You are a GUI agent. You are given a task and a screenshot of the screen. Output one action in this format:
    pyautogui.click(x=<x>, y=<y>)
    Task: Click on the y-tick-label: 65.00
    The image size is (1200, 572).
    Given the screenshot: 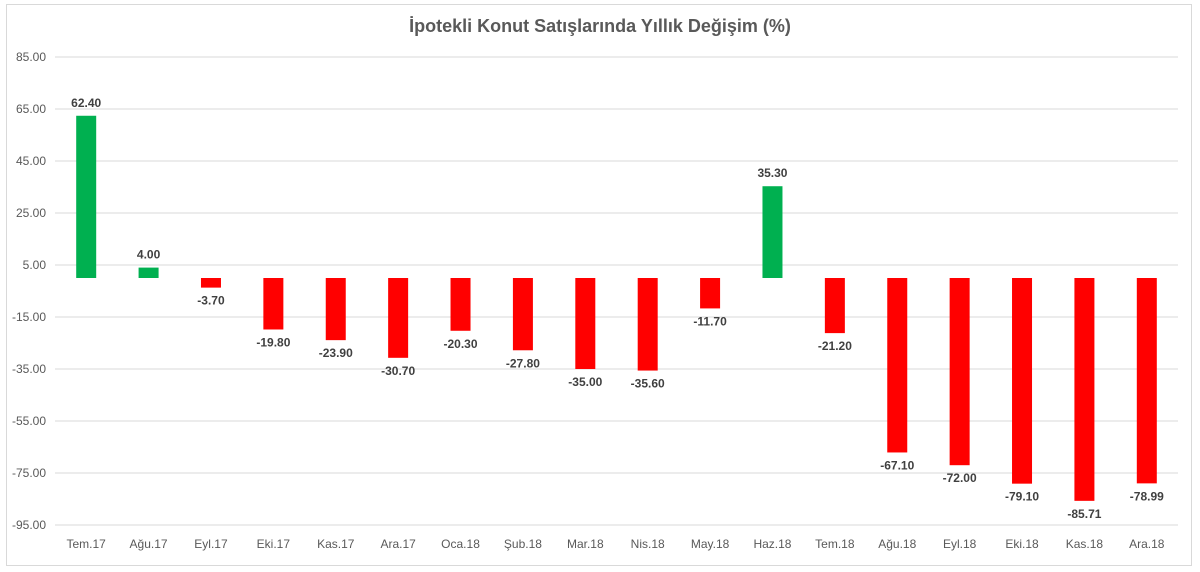 What is the action you would take?
    pyautogui.click(x=31, y=109)
    